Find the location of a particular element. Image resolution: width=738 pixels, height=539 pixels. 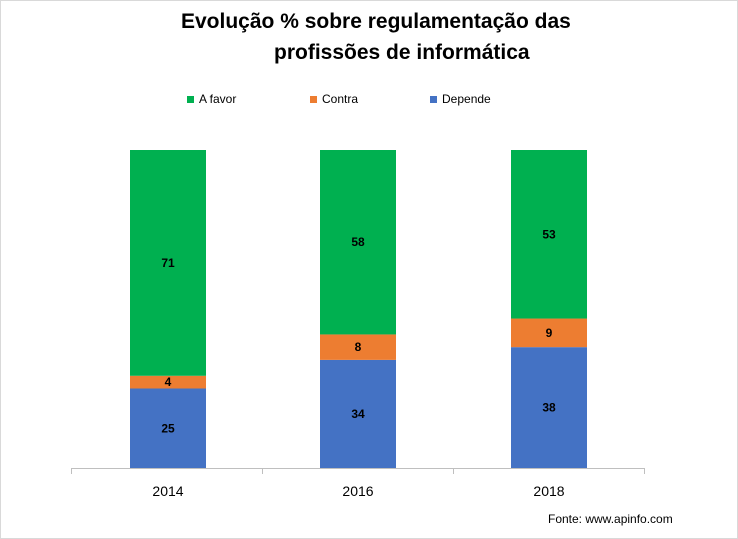

bar-contra-2014 is located at coordinates (168, 382).